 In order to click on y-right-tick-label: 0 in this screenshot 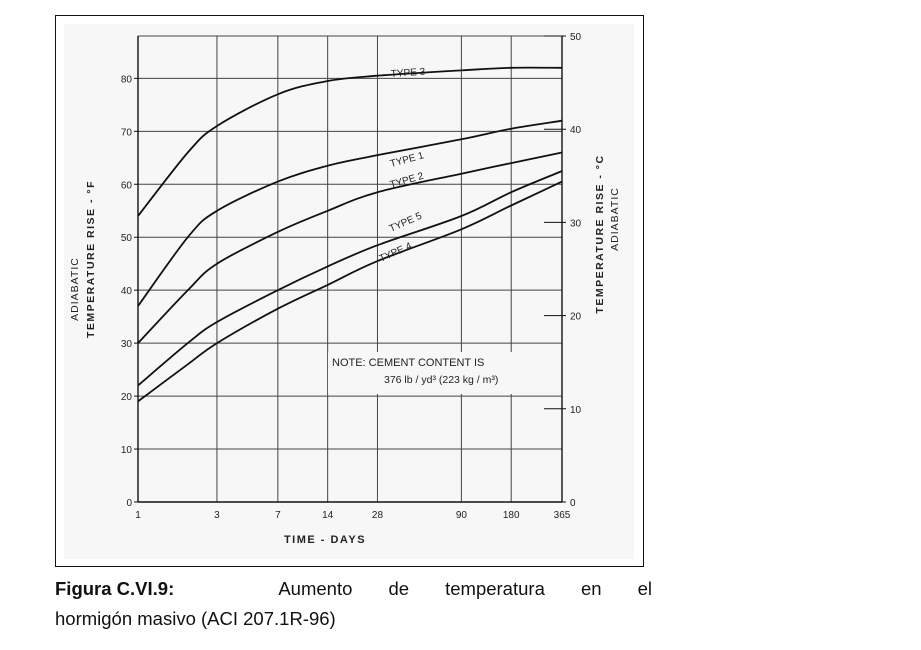, I will do `click(573, 503)`.